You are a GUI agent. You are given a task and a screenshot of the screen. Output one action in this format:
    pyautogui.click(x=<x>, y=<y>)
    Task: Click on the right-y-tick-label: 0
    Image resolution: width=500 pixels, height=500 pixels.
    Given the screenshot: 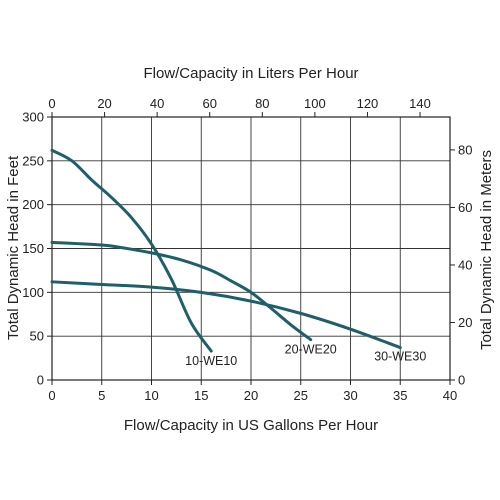 What is the action you would take?
    pyautogui.click(x=461, y=380)
    